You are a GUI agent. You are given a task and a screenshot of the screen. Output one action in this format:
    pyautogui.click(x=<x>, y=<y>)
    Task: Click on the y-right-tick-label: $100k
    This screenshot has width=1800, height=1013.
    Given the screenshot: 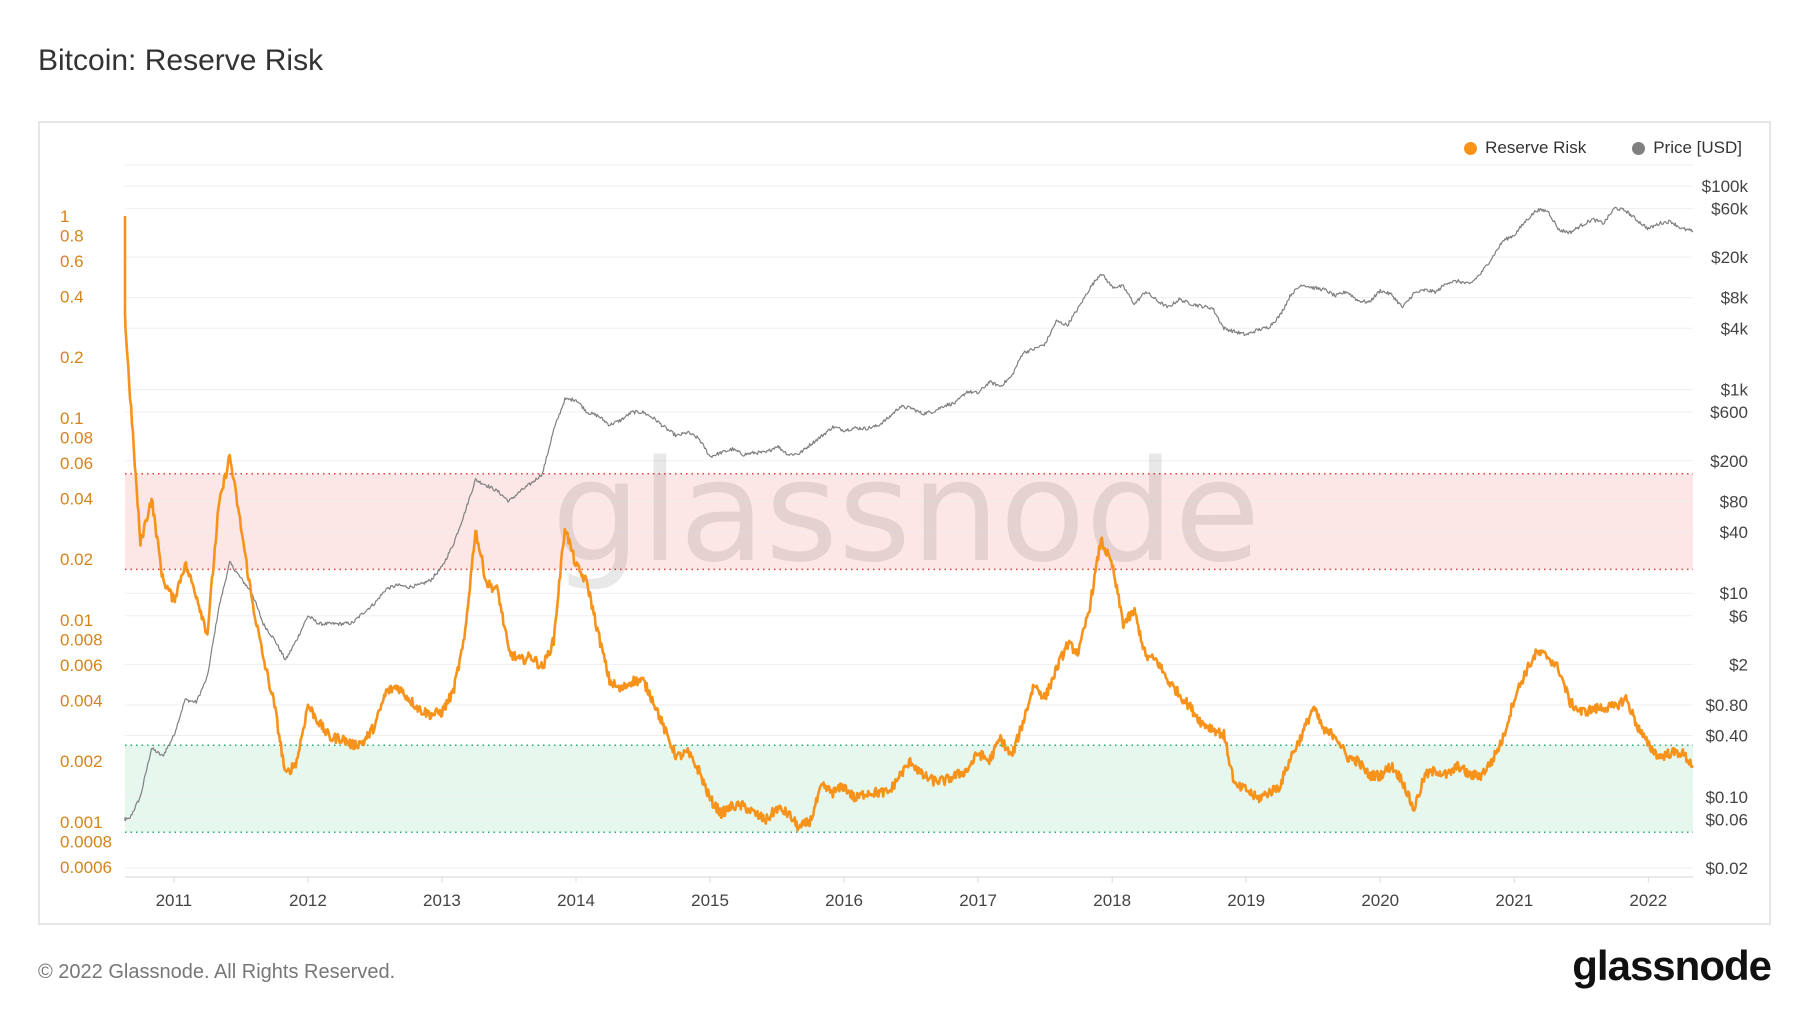 What is the action you would take?
    pyautogui.click(x=1725, y=186)
    